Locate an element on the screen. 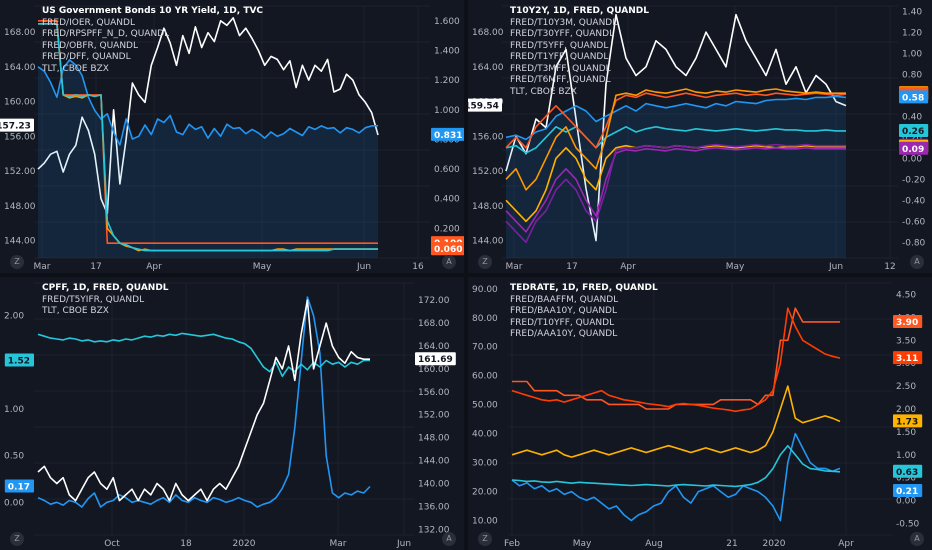 This screenshot has width=932, height=550. left-axis-tick-label: 1.00 is located at coordinates (14, 410).